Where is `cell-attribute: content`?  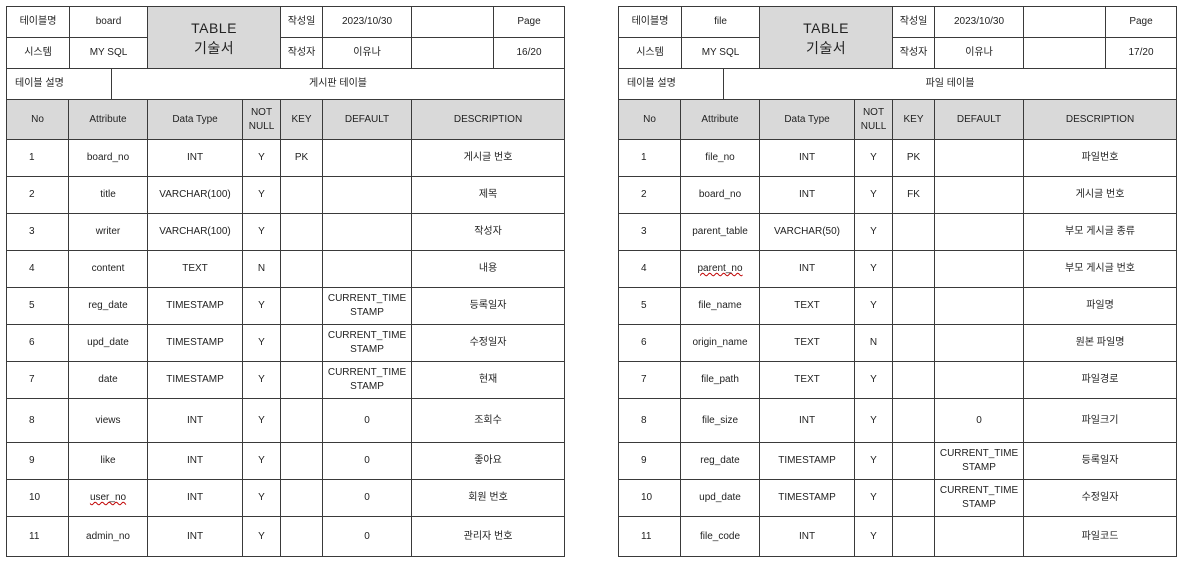
cell-attribute: content is located at coordinates (108, 269).